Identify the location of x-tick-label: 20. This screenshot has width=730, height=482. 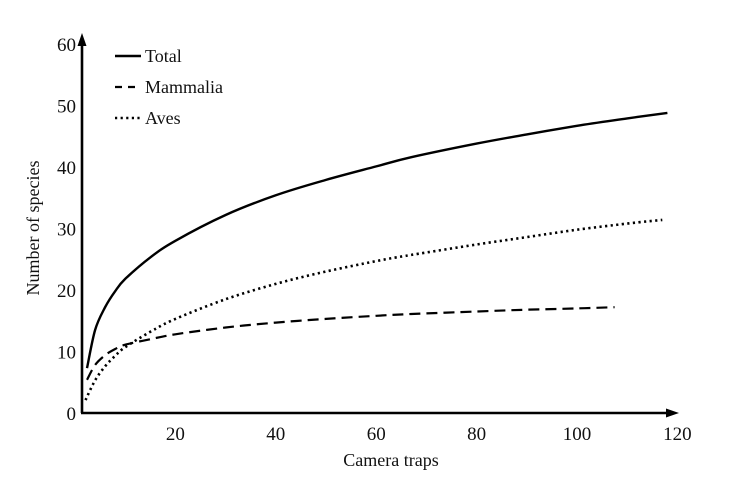
(175, 434).